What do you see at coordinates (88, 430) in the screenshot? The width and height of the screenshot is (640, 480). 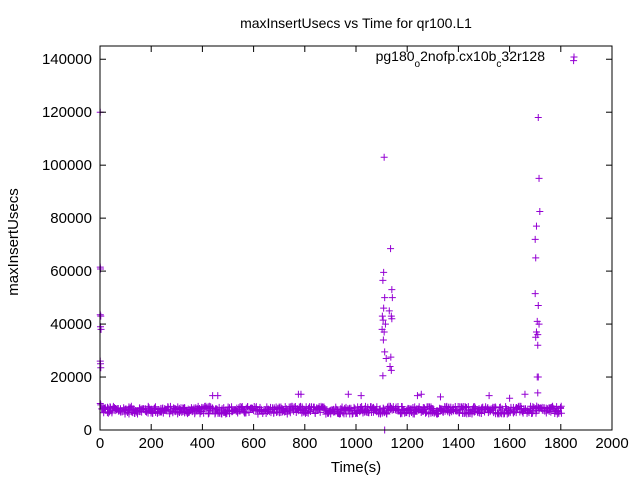 I see `y-tick-label: 0` at bounding box center [88, 430].